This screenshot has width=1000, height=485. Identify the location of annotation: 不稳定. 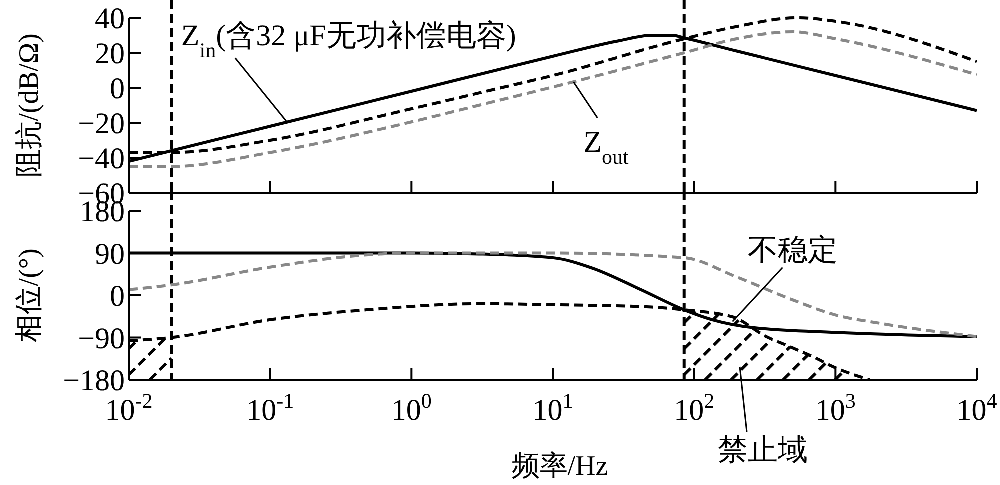
(793, 250).